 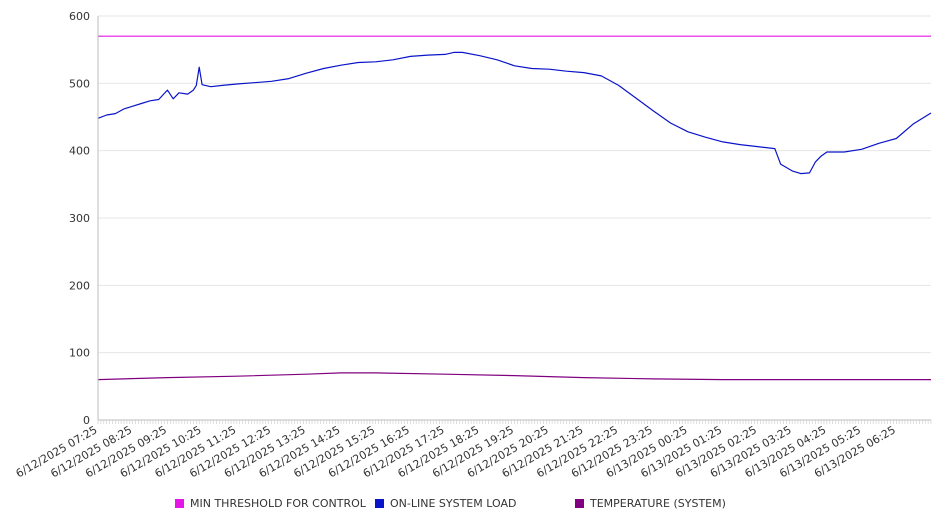 What do you see at coordinates (79, 151) in the screenshot?
I see `y-tick-label: 400` at bounding box center [79, 151].